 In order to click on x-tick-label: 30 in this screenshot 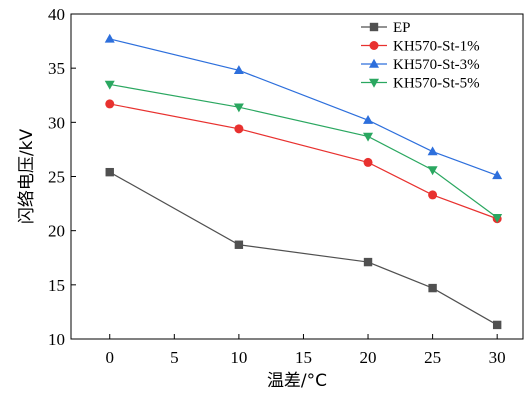, I will do `click(497, 357)`.